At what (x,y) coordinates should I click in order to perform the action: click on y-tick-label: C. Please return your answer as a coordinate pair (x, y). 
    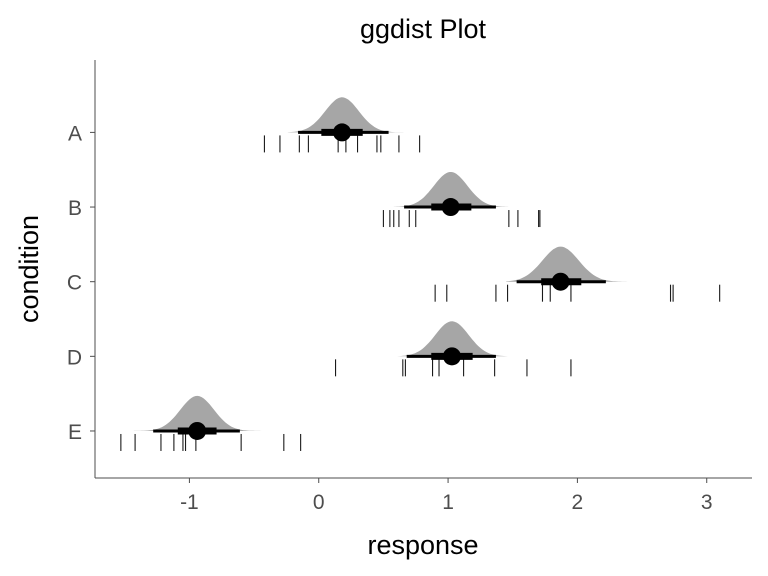
    Looking at the image, I should click on (74, 283).